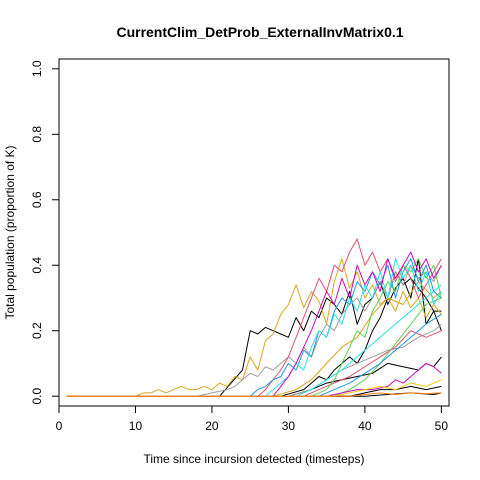 Image resolution: width=480 pixels, height=480 pixels. I want to click on x-tick-label: 0, so click(59, 426).